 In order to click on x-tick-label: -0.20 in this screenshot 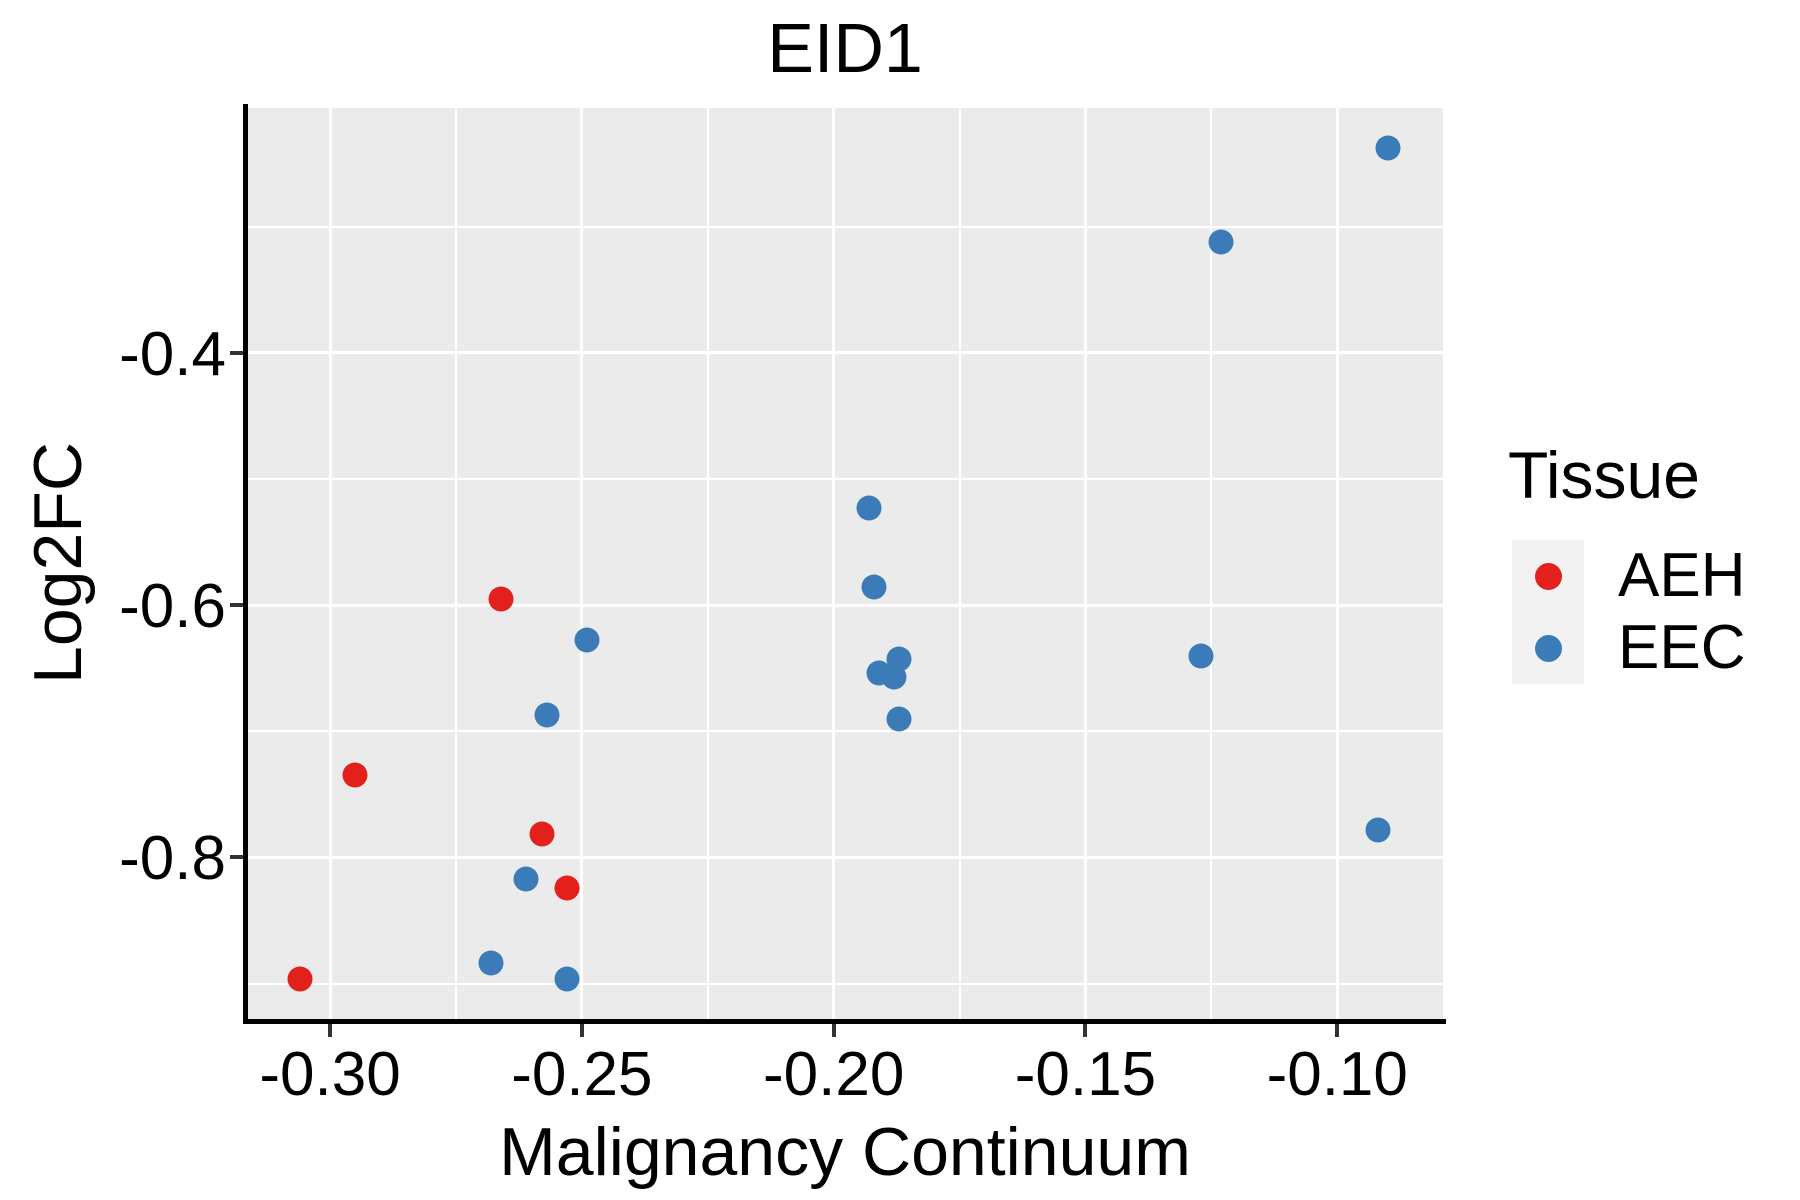, I will do `click(833, 1074)`.